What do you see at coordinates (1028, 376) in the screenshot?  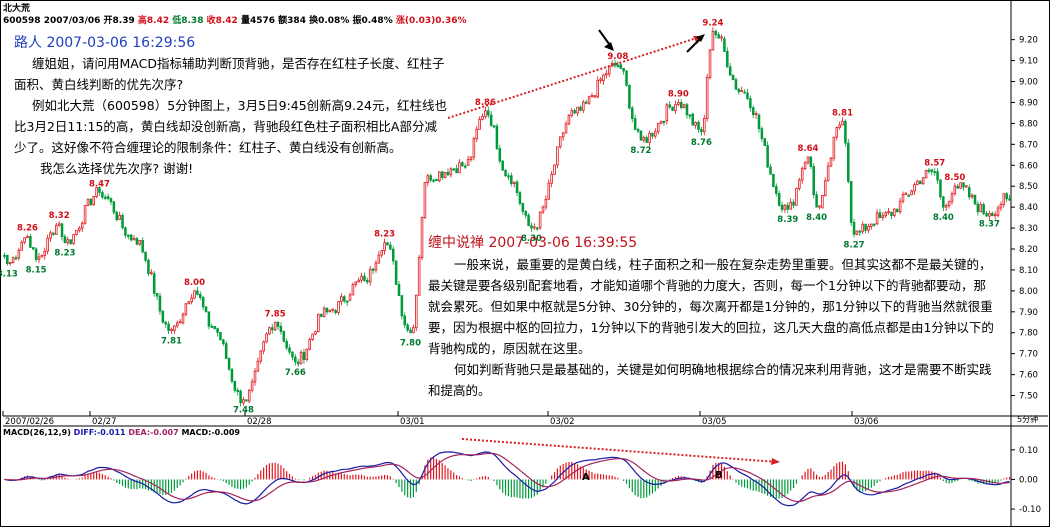 I see `y-tick-label: 7.60` at bounding box center [1028, 376].